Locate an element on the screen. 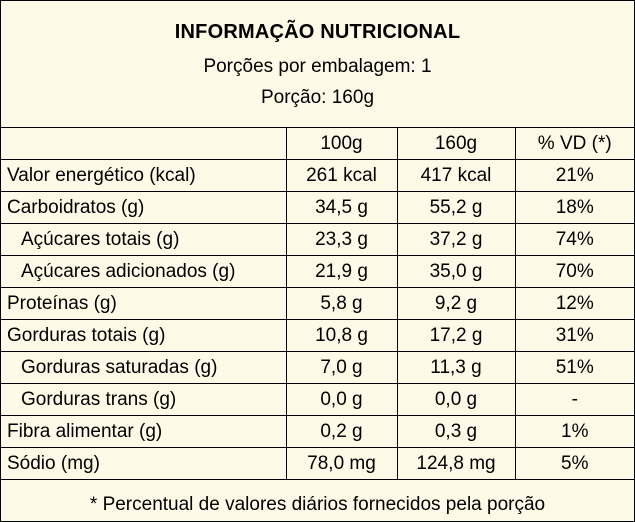  value-daily-percent: 74% is located at coordinates (574, 239).